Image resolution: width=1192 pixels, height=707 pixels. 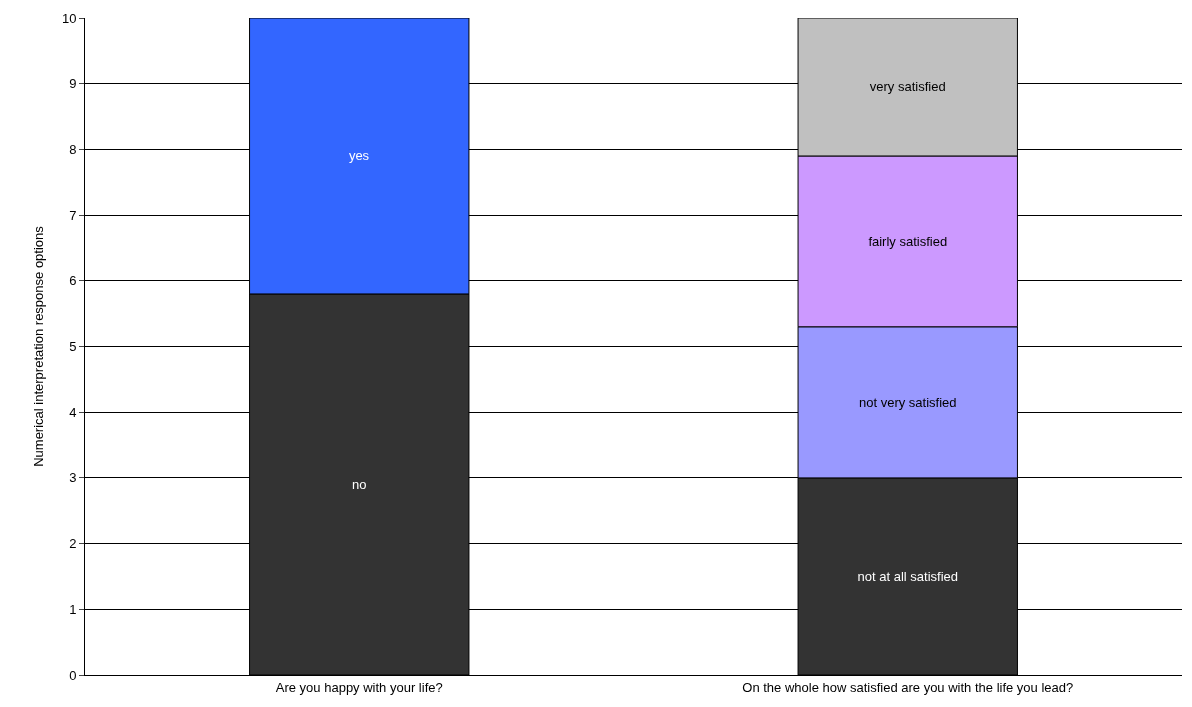 What do you see at coordinates (907, 576) in the screenshot?
I see `series-label: not at all satisfied` at bounding box center [907, 576].